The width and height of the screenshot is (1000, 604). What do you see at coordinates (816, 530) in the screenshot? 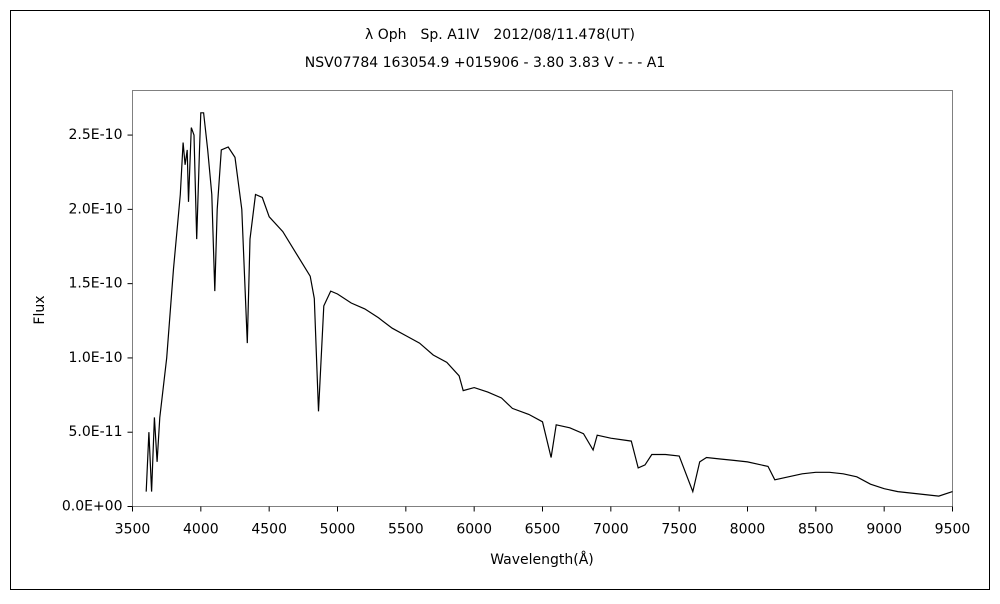
I see `x-tick-label: 8500` at bounding box center [816, 530].